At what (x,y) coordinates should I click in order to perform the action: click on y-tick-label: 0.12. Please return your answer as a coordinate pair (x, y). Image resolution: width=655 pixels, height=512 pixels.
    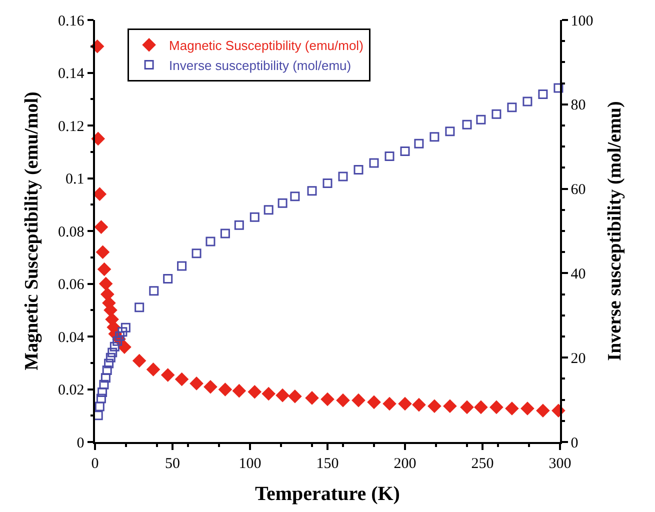
    Looking at the image, I should click on (71, 126).